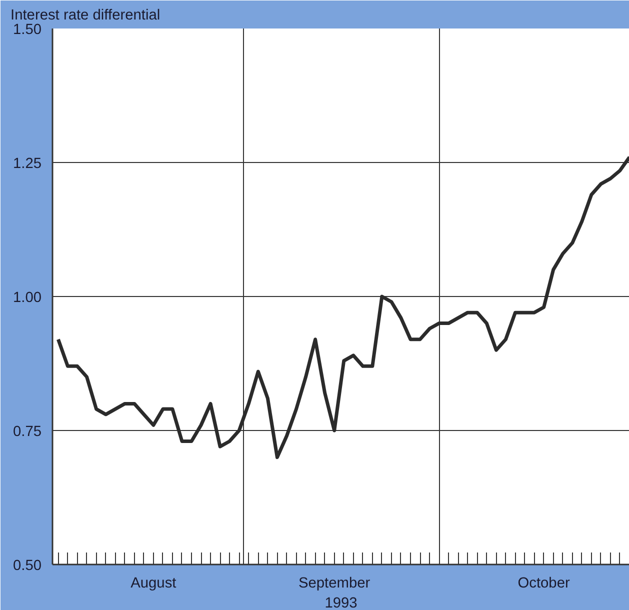 The height and width of the screenshot is (610, 629). I want to click on x-tick-label: August, so click(153, 584).